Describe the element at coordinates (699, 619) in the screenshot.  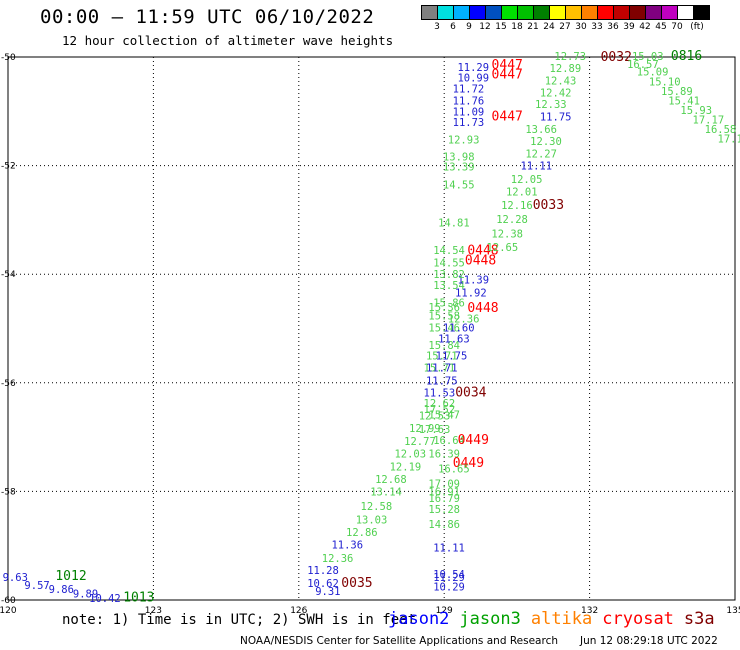
I see `sat-s3a-label: s3a` at that location.